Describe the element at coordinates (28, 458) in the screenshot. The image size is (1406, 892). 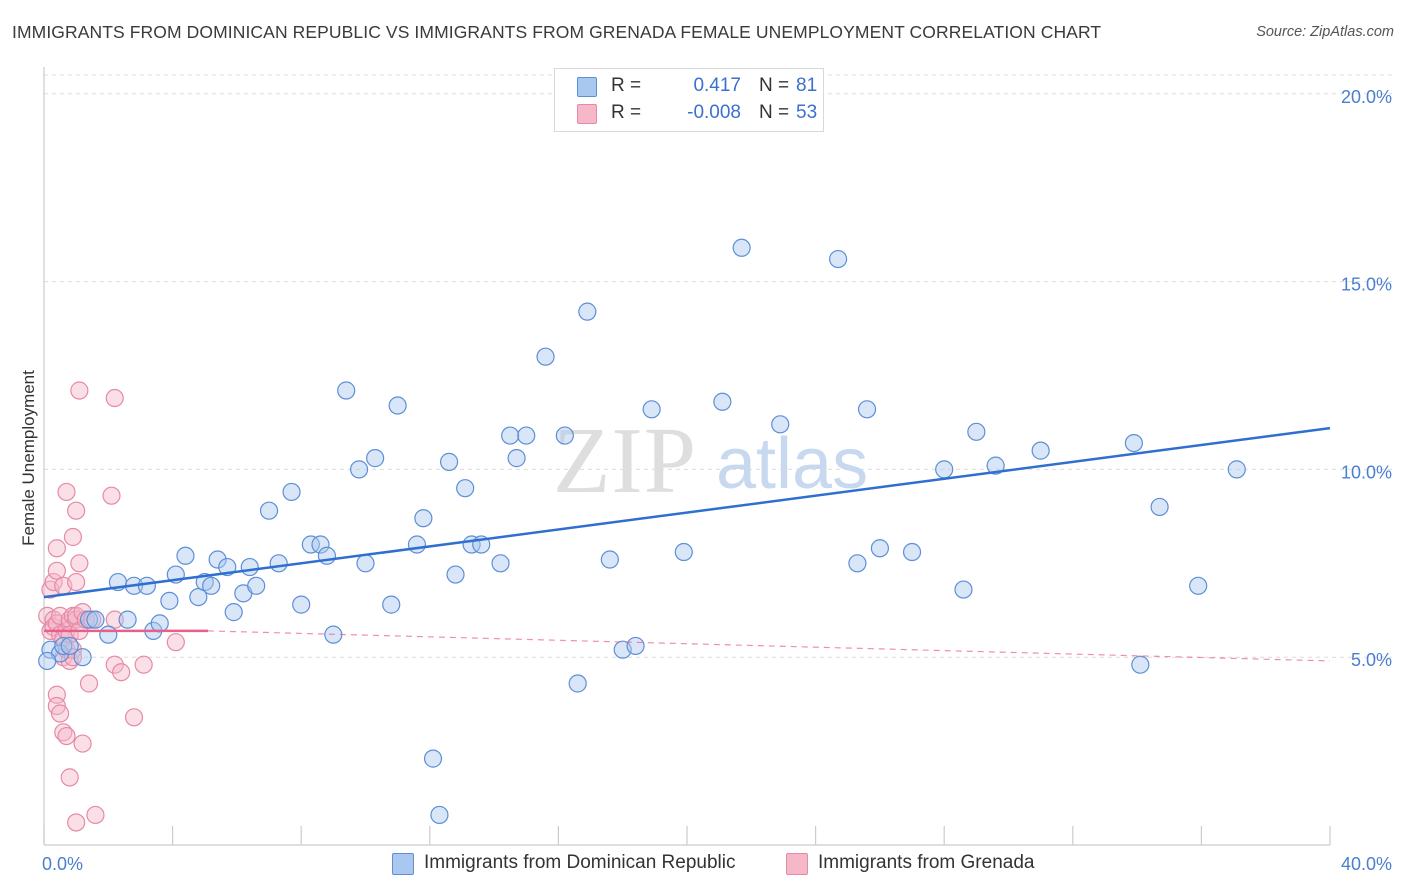
I see `y-axis-label: Female Unemployment` at that location.